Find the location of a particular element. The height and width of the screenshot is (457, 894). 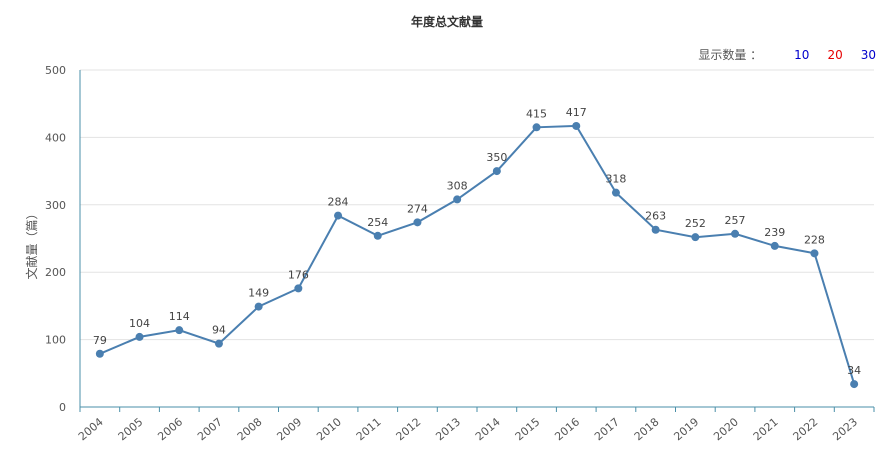

data-label: 263 is located at coordinates (655, 216).